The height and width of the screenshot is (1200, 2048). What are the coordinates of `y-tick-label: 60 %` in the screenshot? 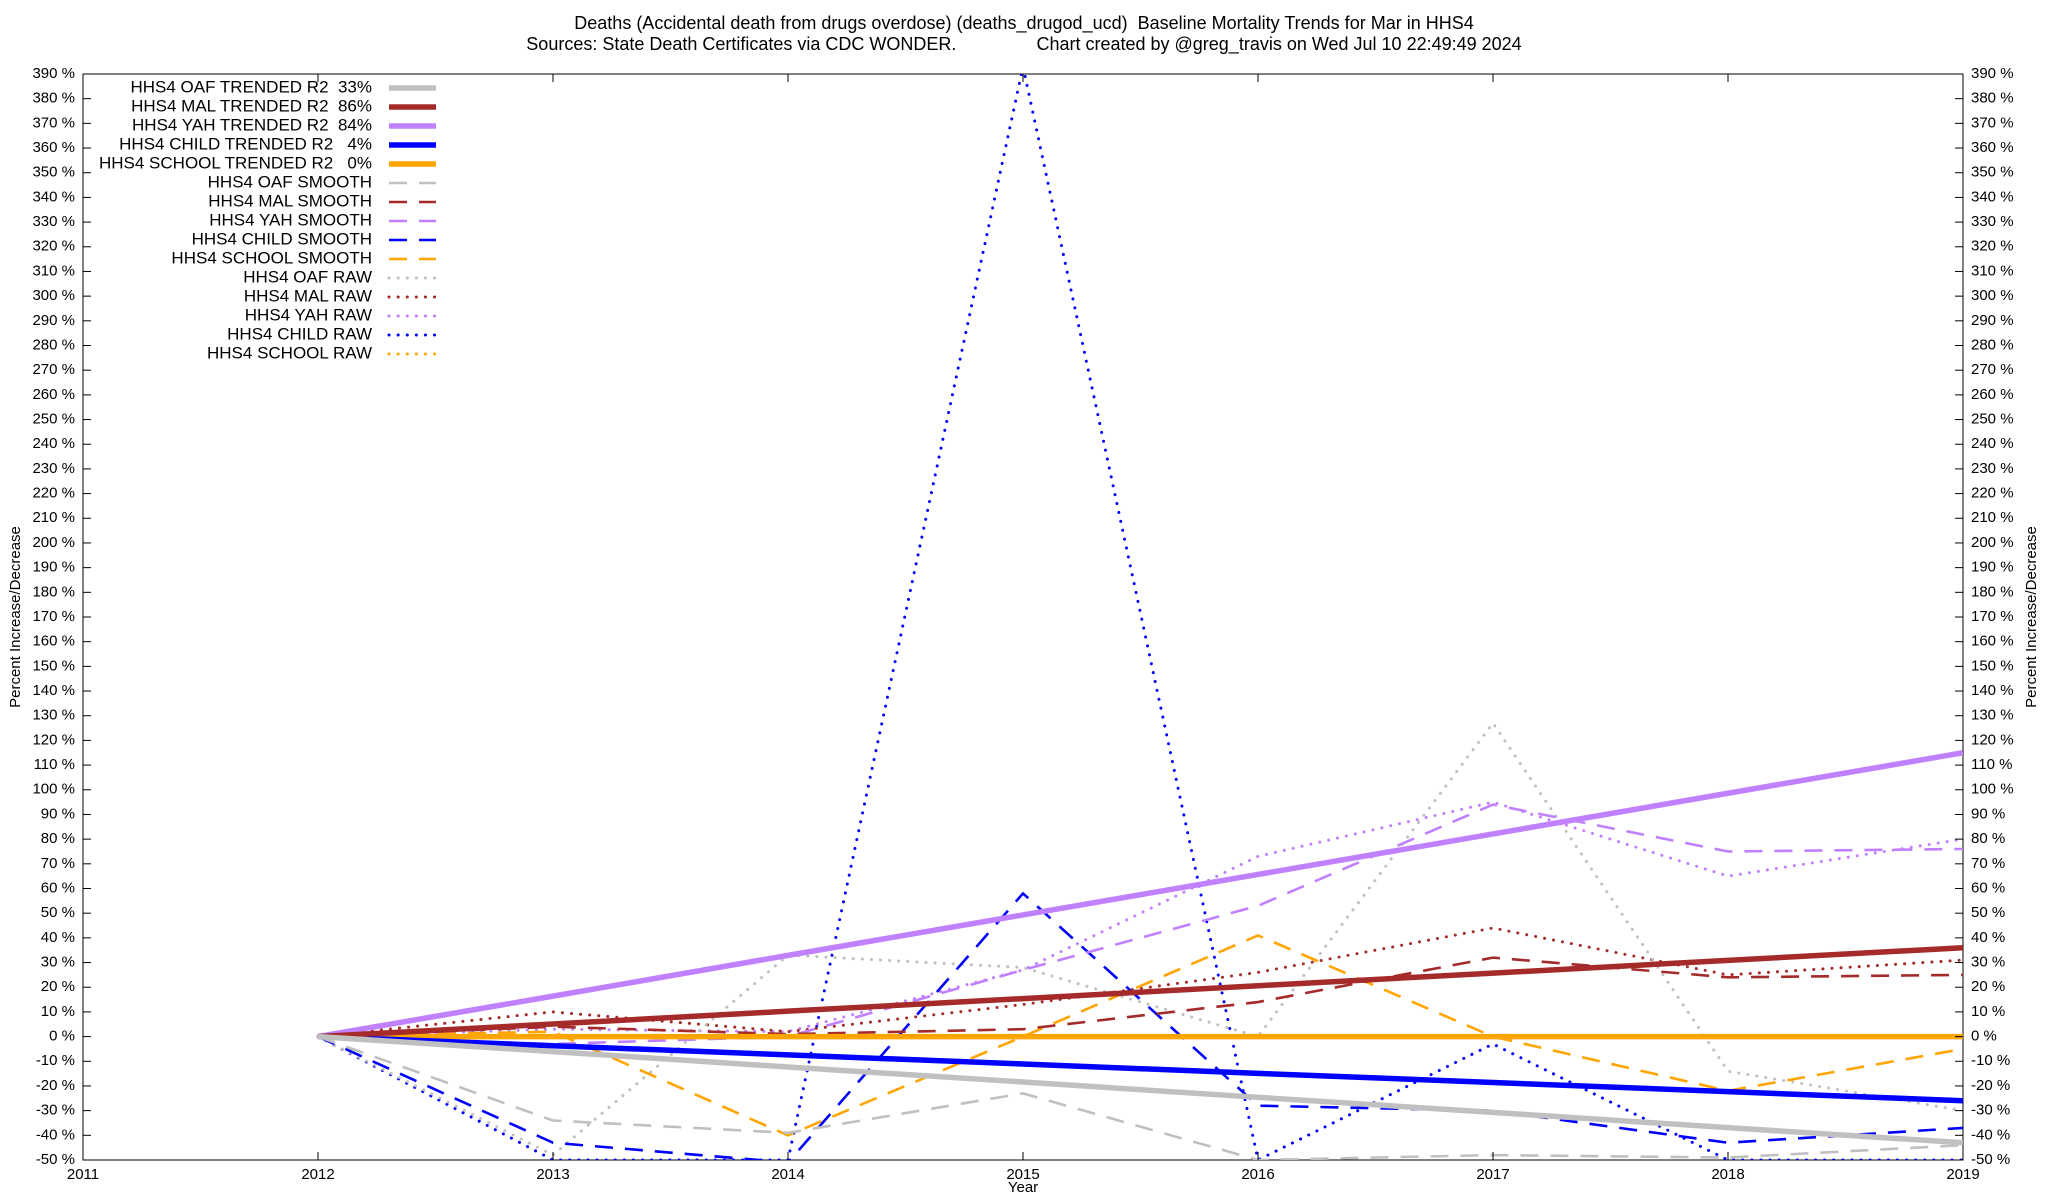 It's located at (58, 887).